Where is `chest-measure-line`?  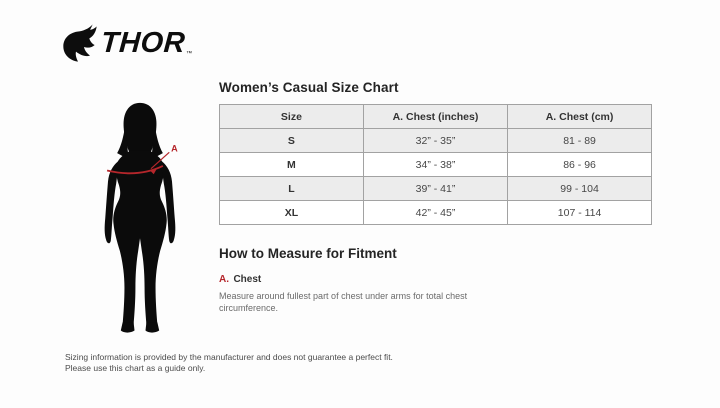
chest-measure-line is located at coordinates (138, 163).